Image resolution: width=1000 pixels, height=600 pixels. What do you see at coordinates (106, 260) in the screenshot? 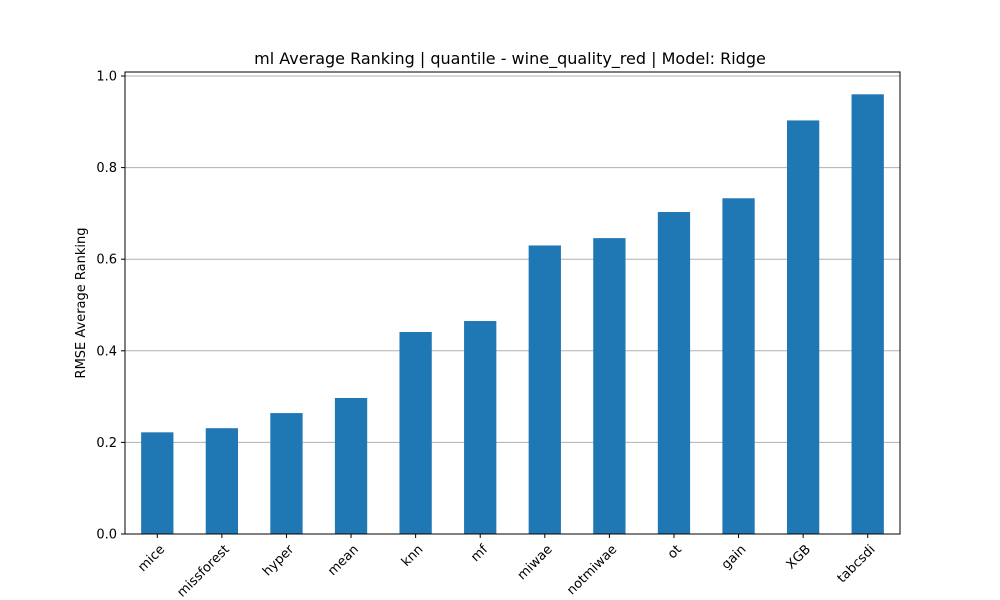
I see `y-tick-label: 0.6` at bounding box center [106, 260].